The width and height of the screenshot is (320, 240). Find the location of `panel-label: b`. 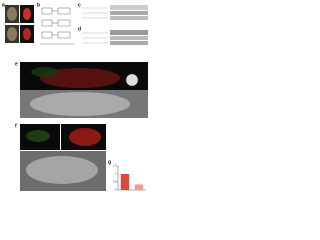

panel-label: b is located at coordinates (38, 5).